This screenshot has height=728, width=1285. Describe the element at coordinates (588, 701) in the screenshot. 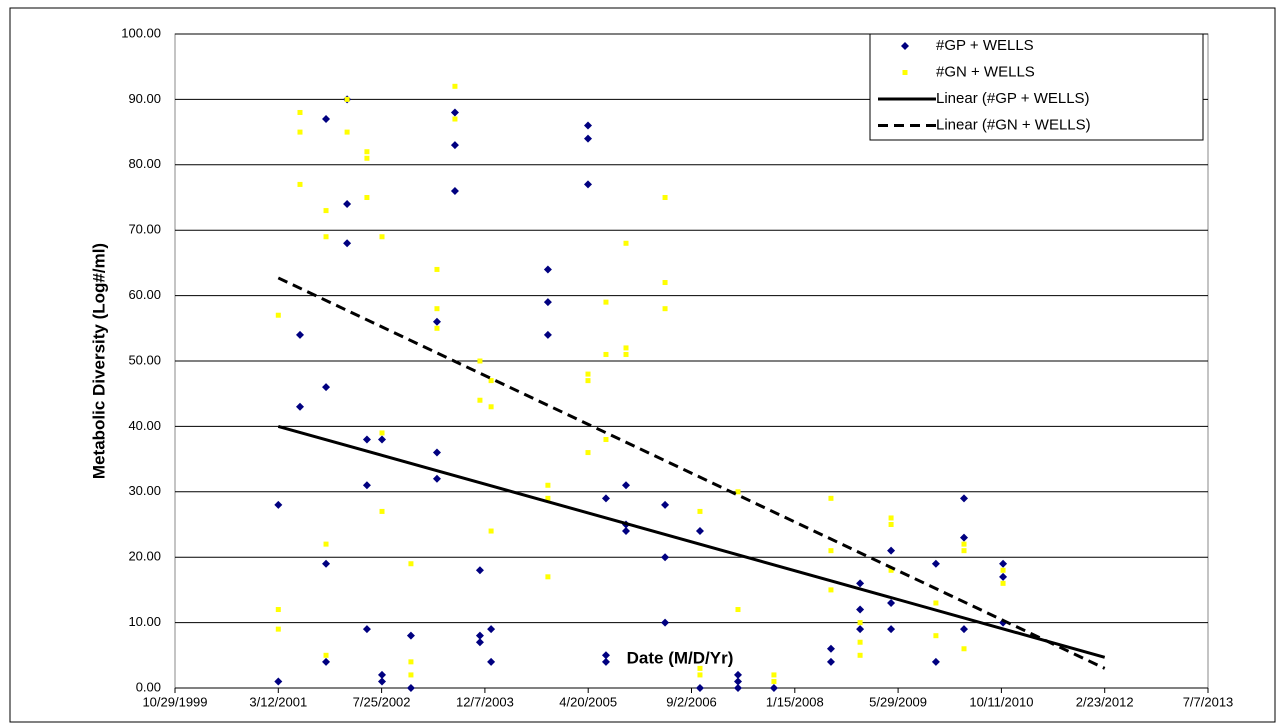

I see `x-tick-label: 4/20/2005` at that location.